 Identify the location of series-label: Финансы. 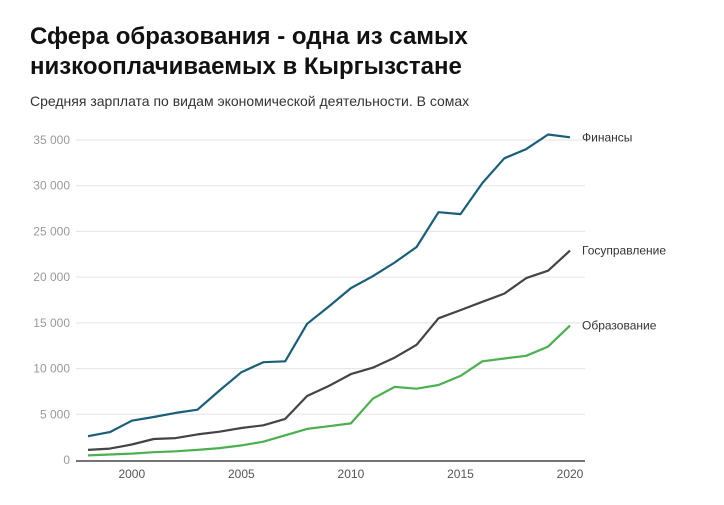
(607, 137).